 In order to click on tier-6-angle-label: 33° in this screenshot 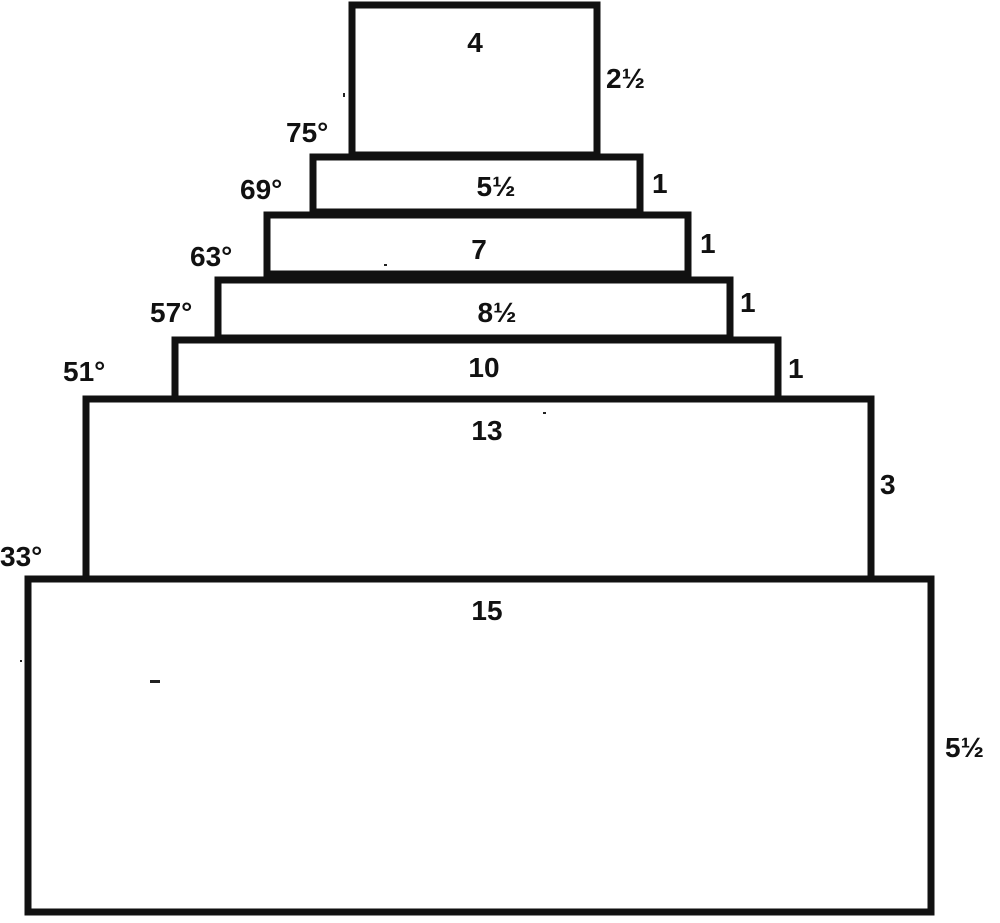, I will do `click(21, 556)`.